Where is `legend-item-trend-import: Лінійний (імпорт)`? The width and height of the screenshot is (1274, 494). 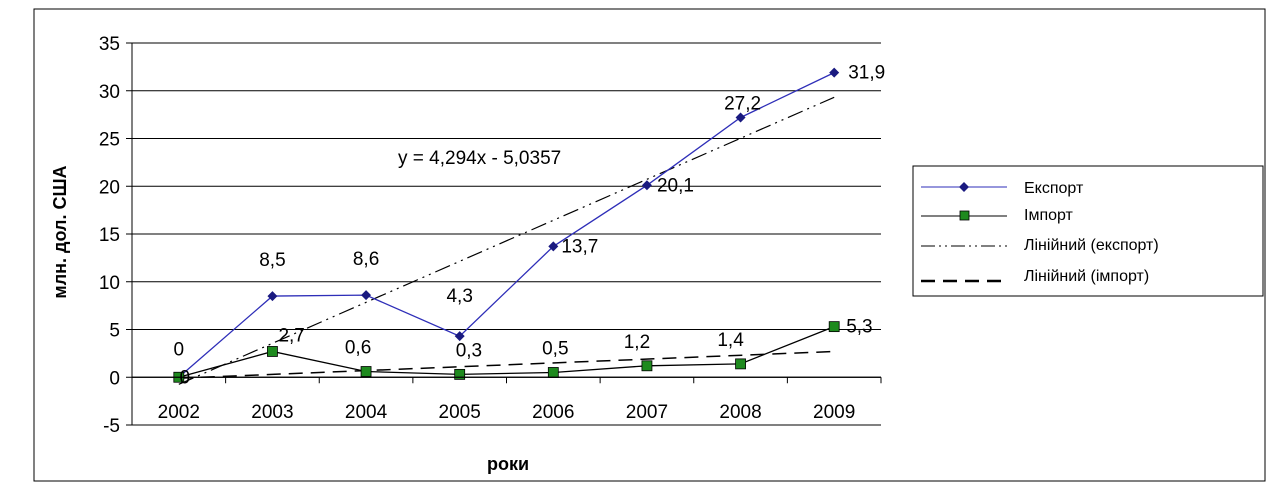
legend-item-trend-import: Лінійний (імпорт) is located at coordinates (1035, 276).